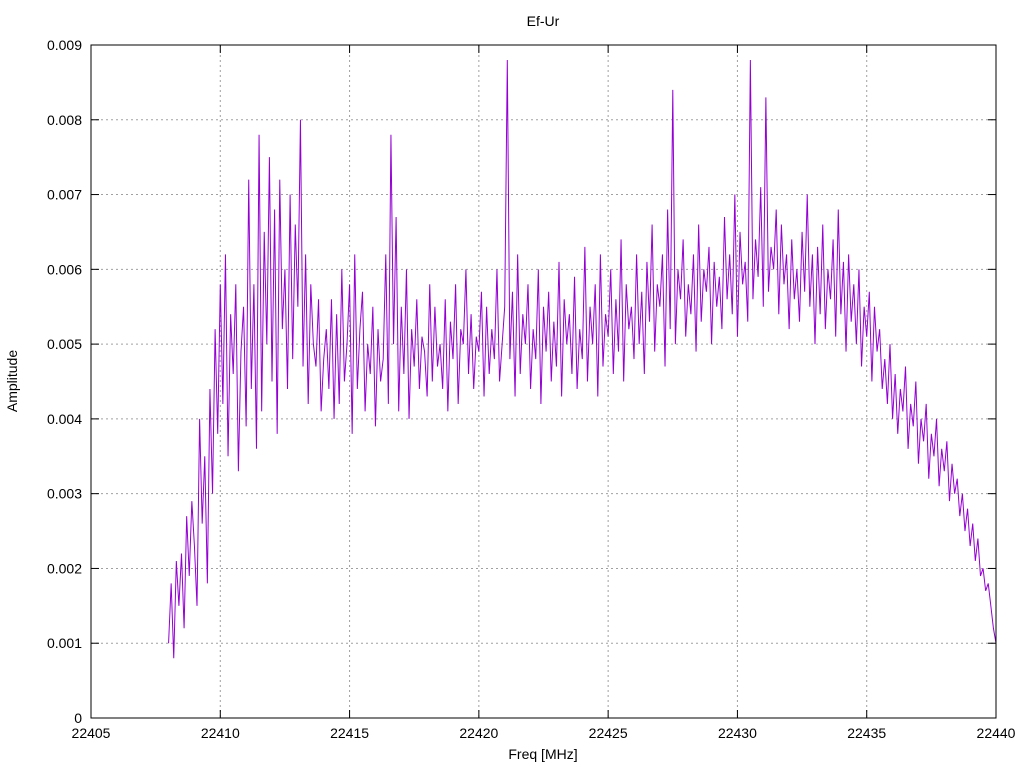 The image size is (1024, 768). What do you see at coordinates (737, 733) in the screenshot?
I see `x-tick-label: 22430` at bounding box center [737, 733].